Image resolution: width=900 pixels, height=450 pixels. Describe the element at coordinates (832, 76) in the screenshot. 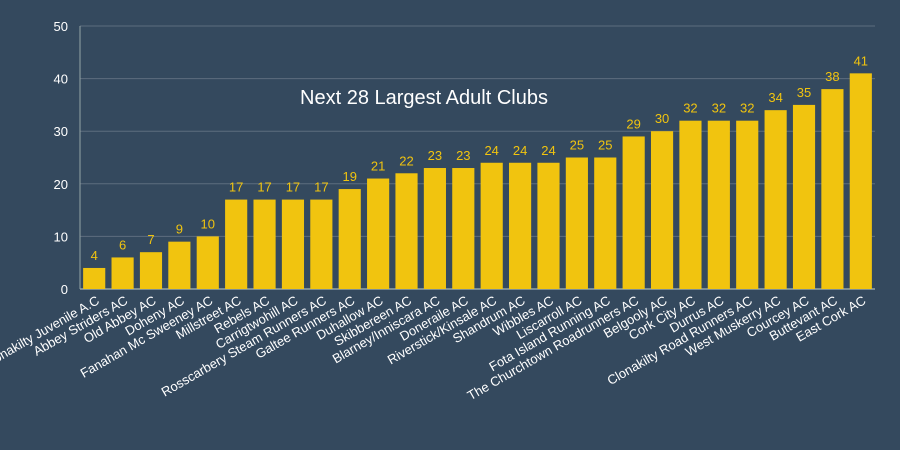

I see `data-label: 38` at that location.